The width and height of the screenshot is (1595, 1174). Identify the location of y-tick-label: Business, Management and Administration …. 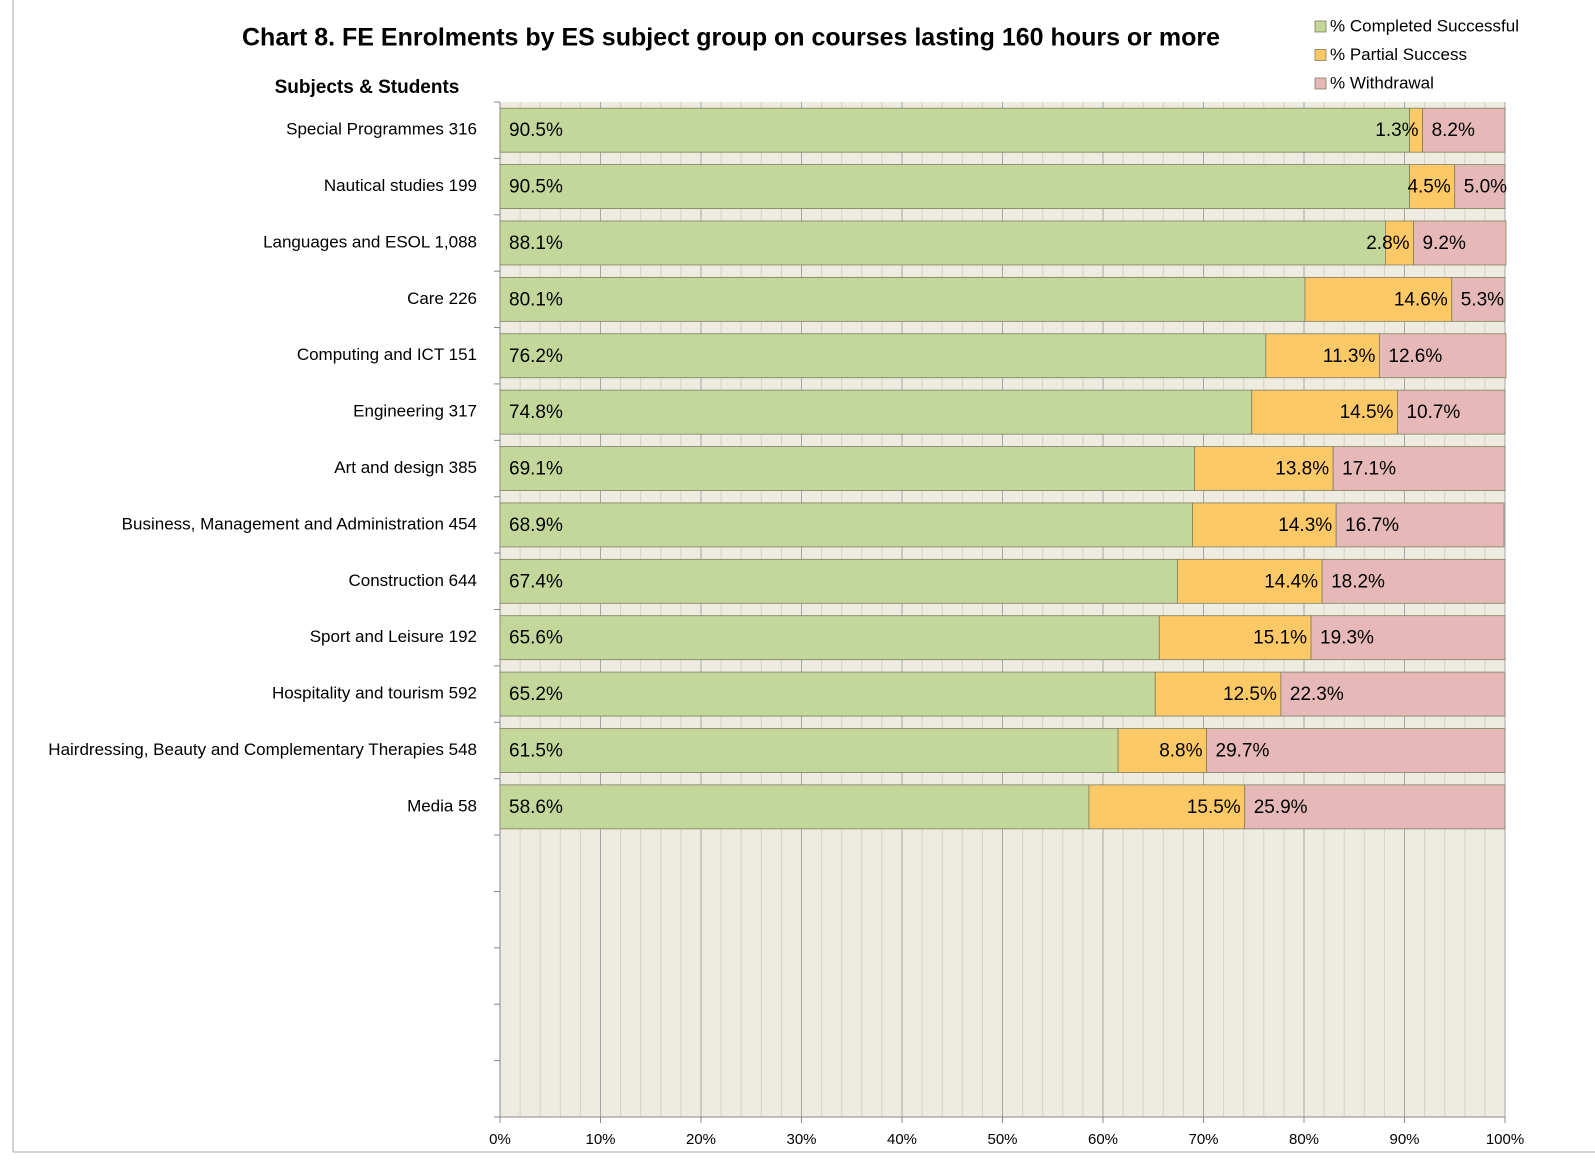
(299, 523).